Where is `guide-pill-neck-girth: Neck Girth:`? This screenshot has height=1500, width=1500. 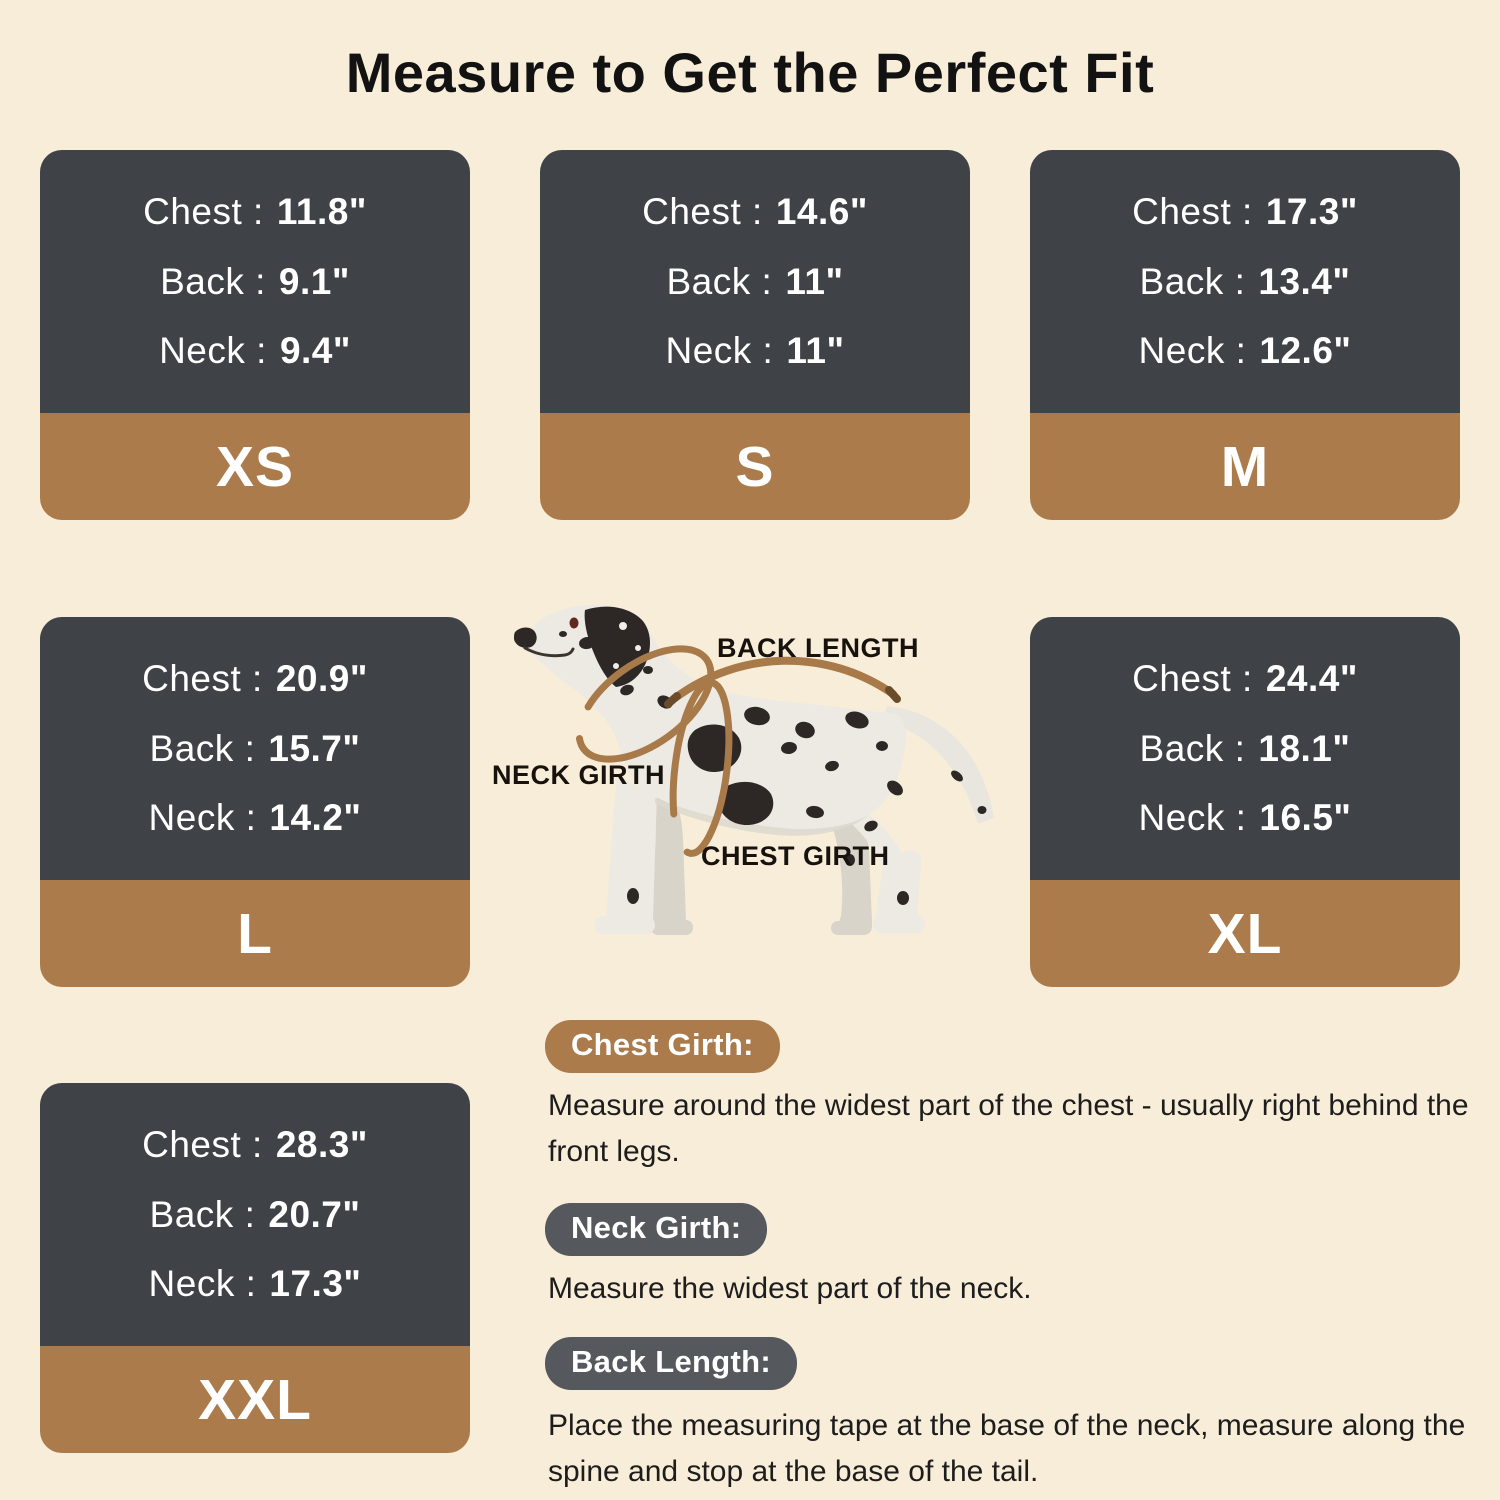
guide-pill-neck-girth: Neck Girth: is located at coordinates (656, 1229).